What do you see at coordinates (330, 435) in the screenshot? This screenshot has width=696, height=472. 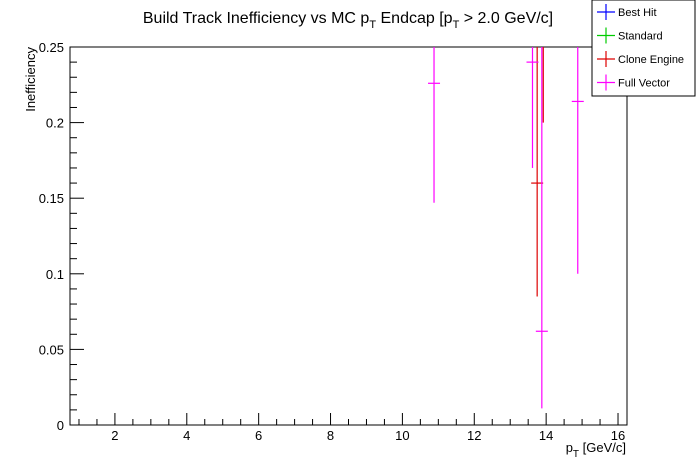 I see `x-tick-label: 8` at bounding box center [330, 435].